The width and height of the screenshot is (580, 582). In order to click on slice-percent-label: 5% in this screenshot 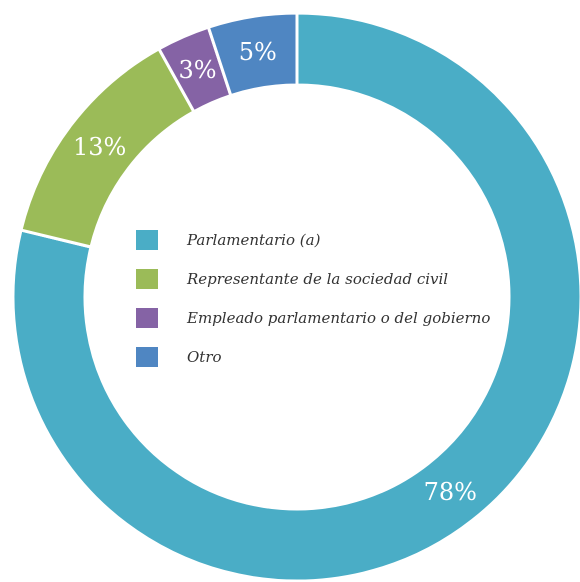, I will do `click(258, 52)`.